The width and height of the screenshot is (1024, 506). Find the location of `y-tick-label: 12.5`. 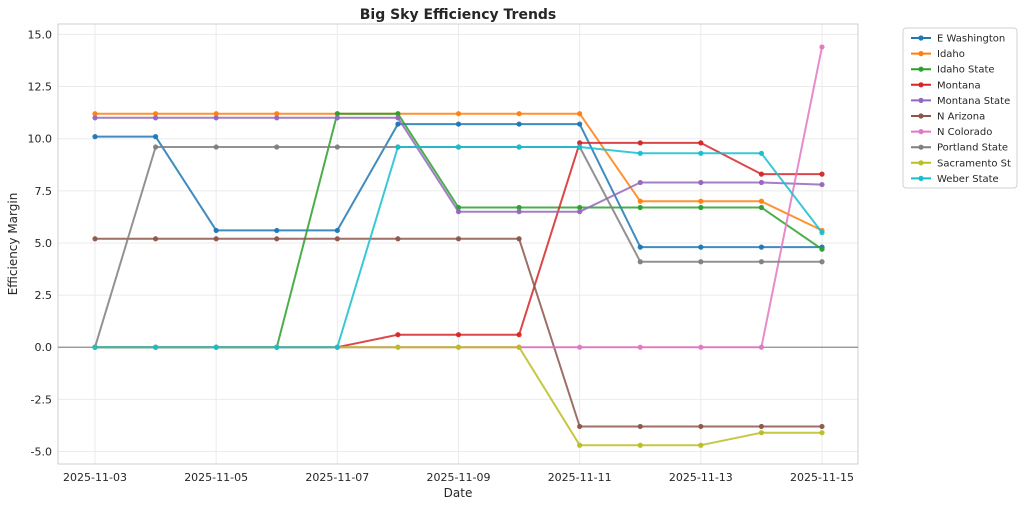

y-tick-label: 12.5 is located at coordinates (40, 87).